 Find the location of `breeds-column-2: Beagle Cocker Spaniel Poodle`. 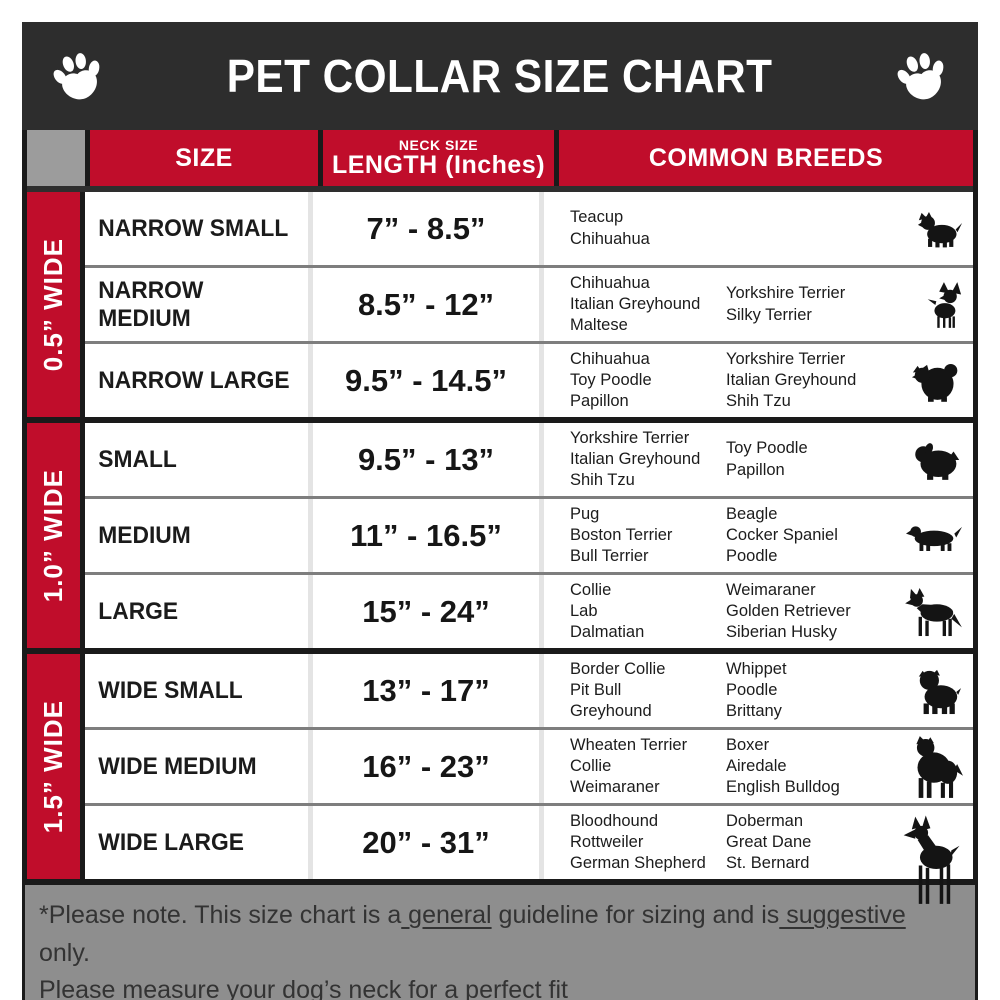

breeds-column-2: Beagle Cocker Spaniel Poodle is located at coordinates (782, 535).